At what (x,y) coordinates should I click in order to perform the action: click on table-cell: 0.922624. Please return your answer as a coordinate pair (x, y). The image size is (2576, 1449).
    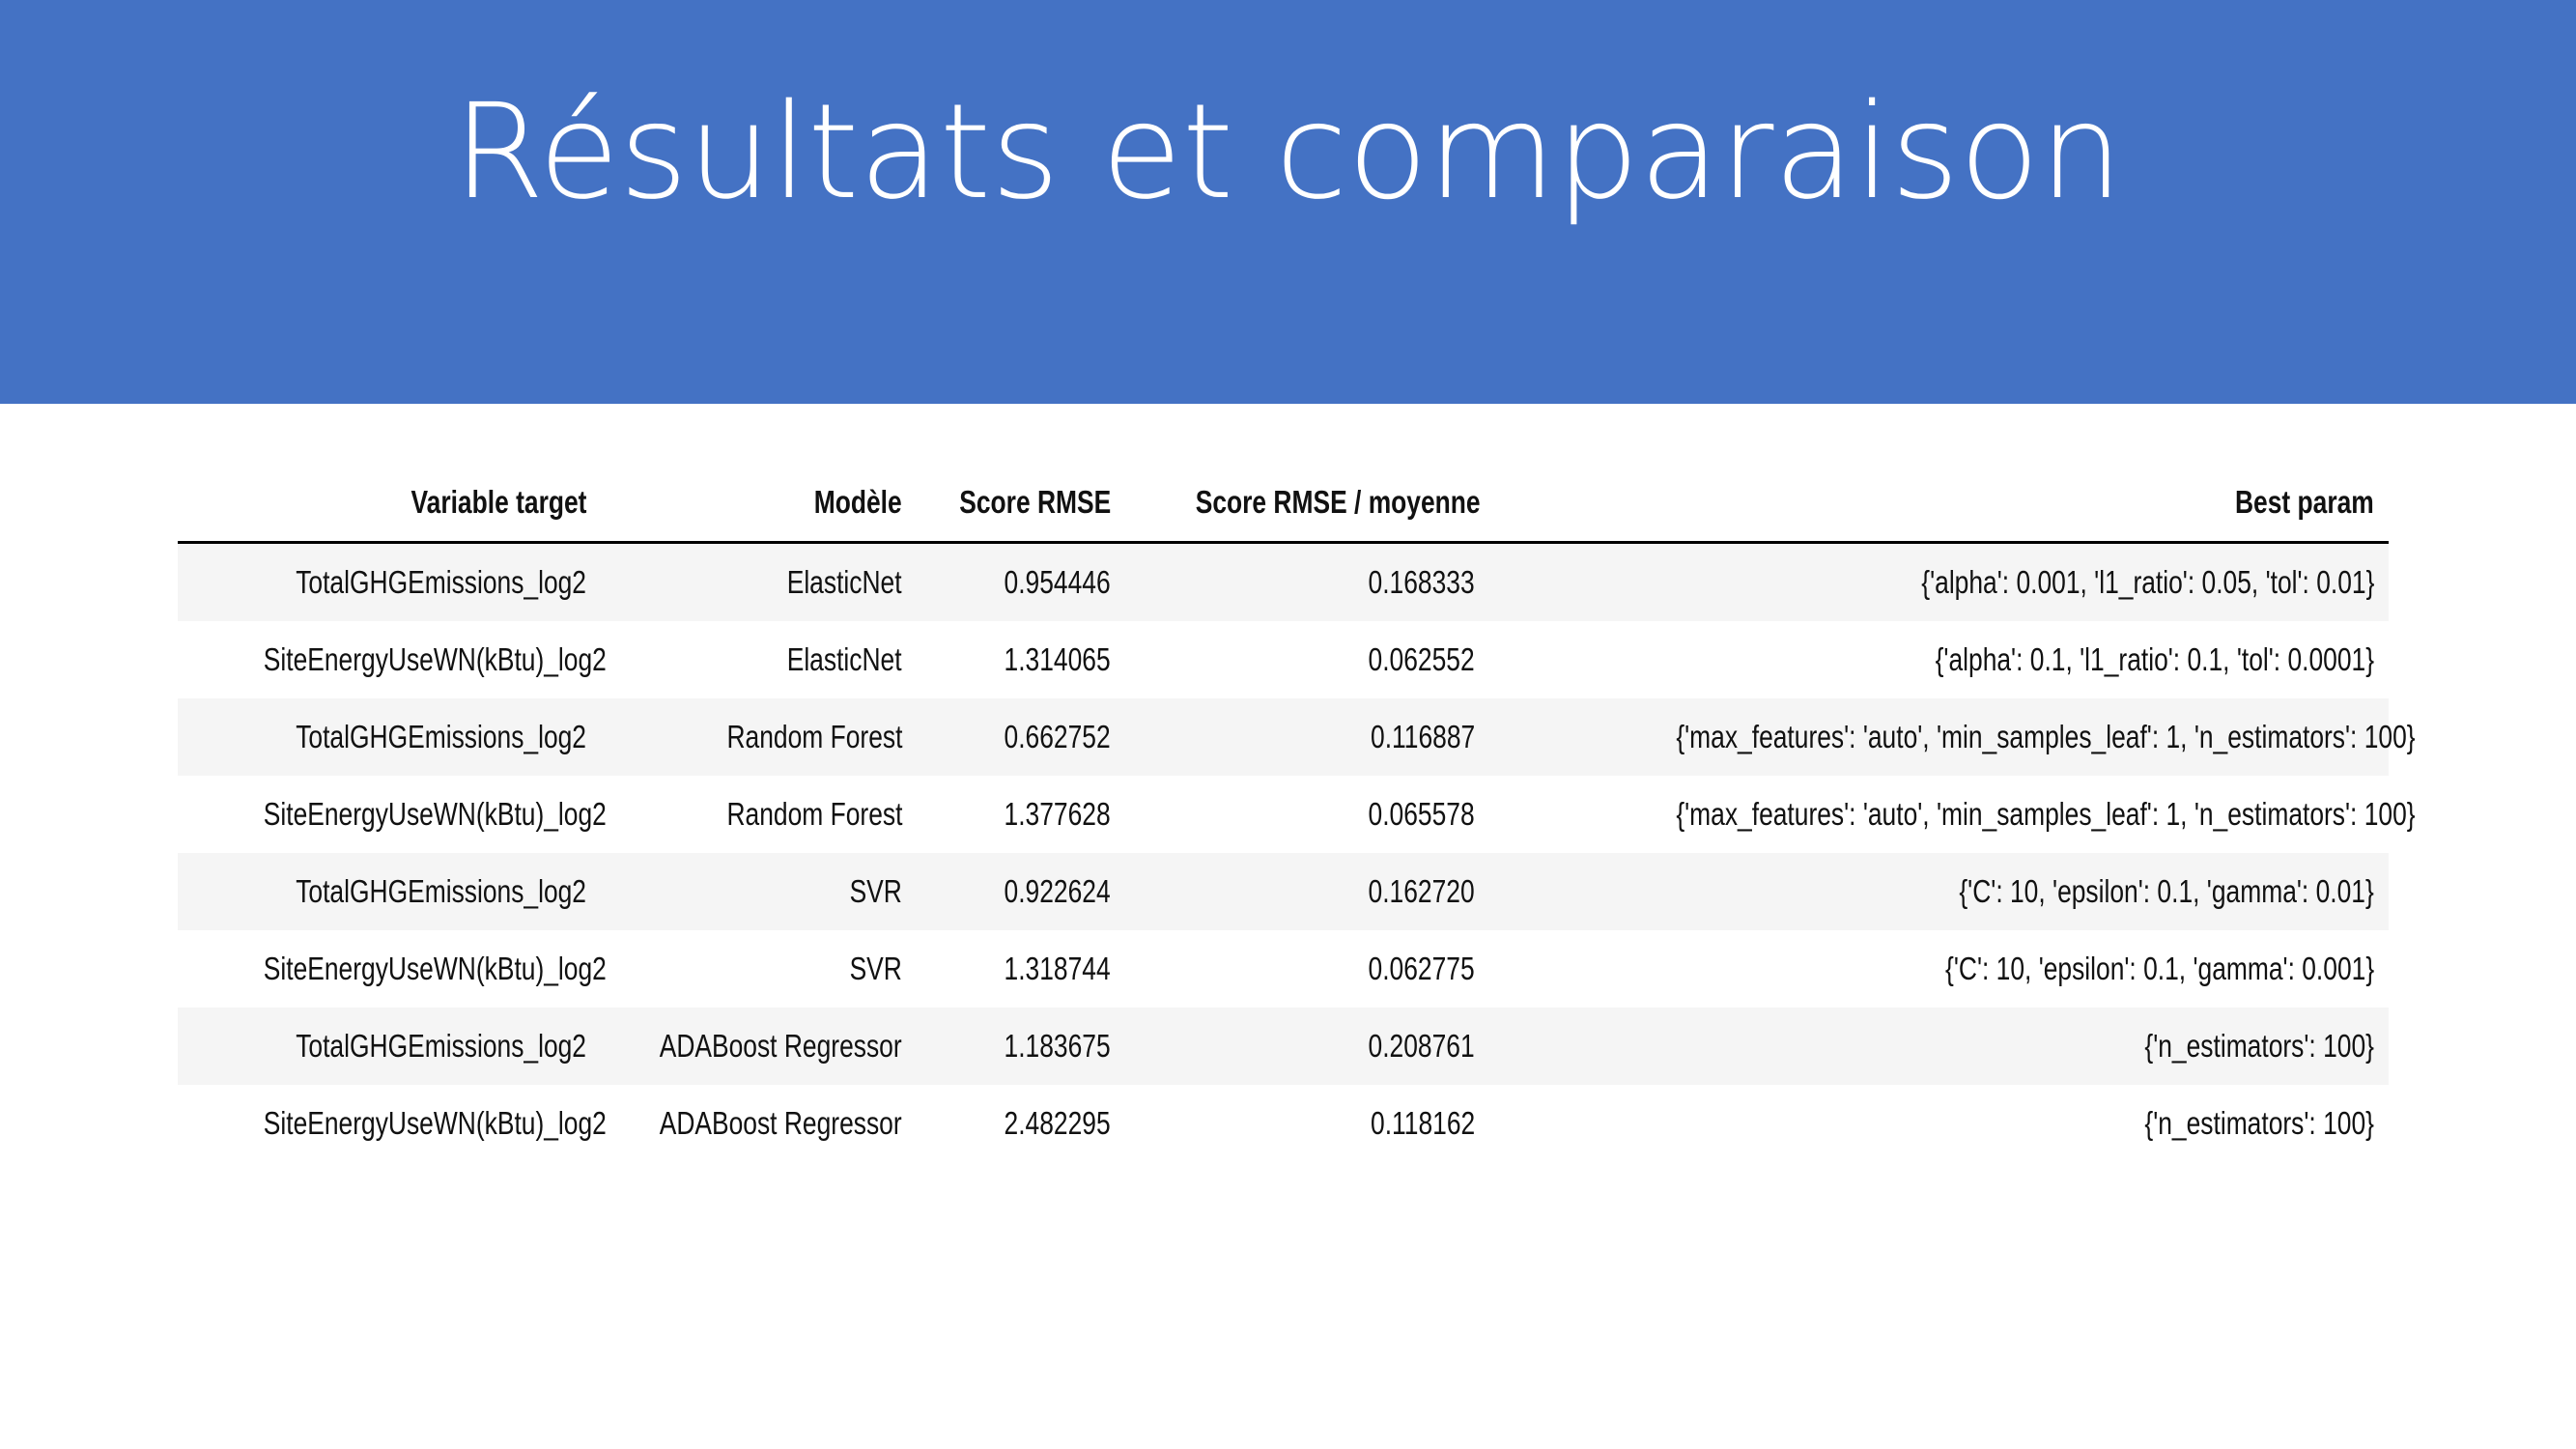
    Looking at the image, I should click on (1011, 891).